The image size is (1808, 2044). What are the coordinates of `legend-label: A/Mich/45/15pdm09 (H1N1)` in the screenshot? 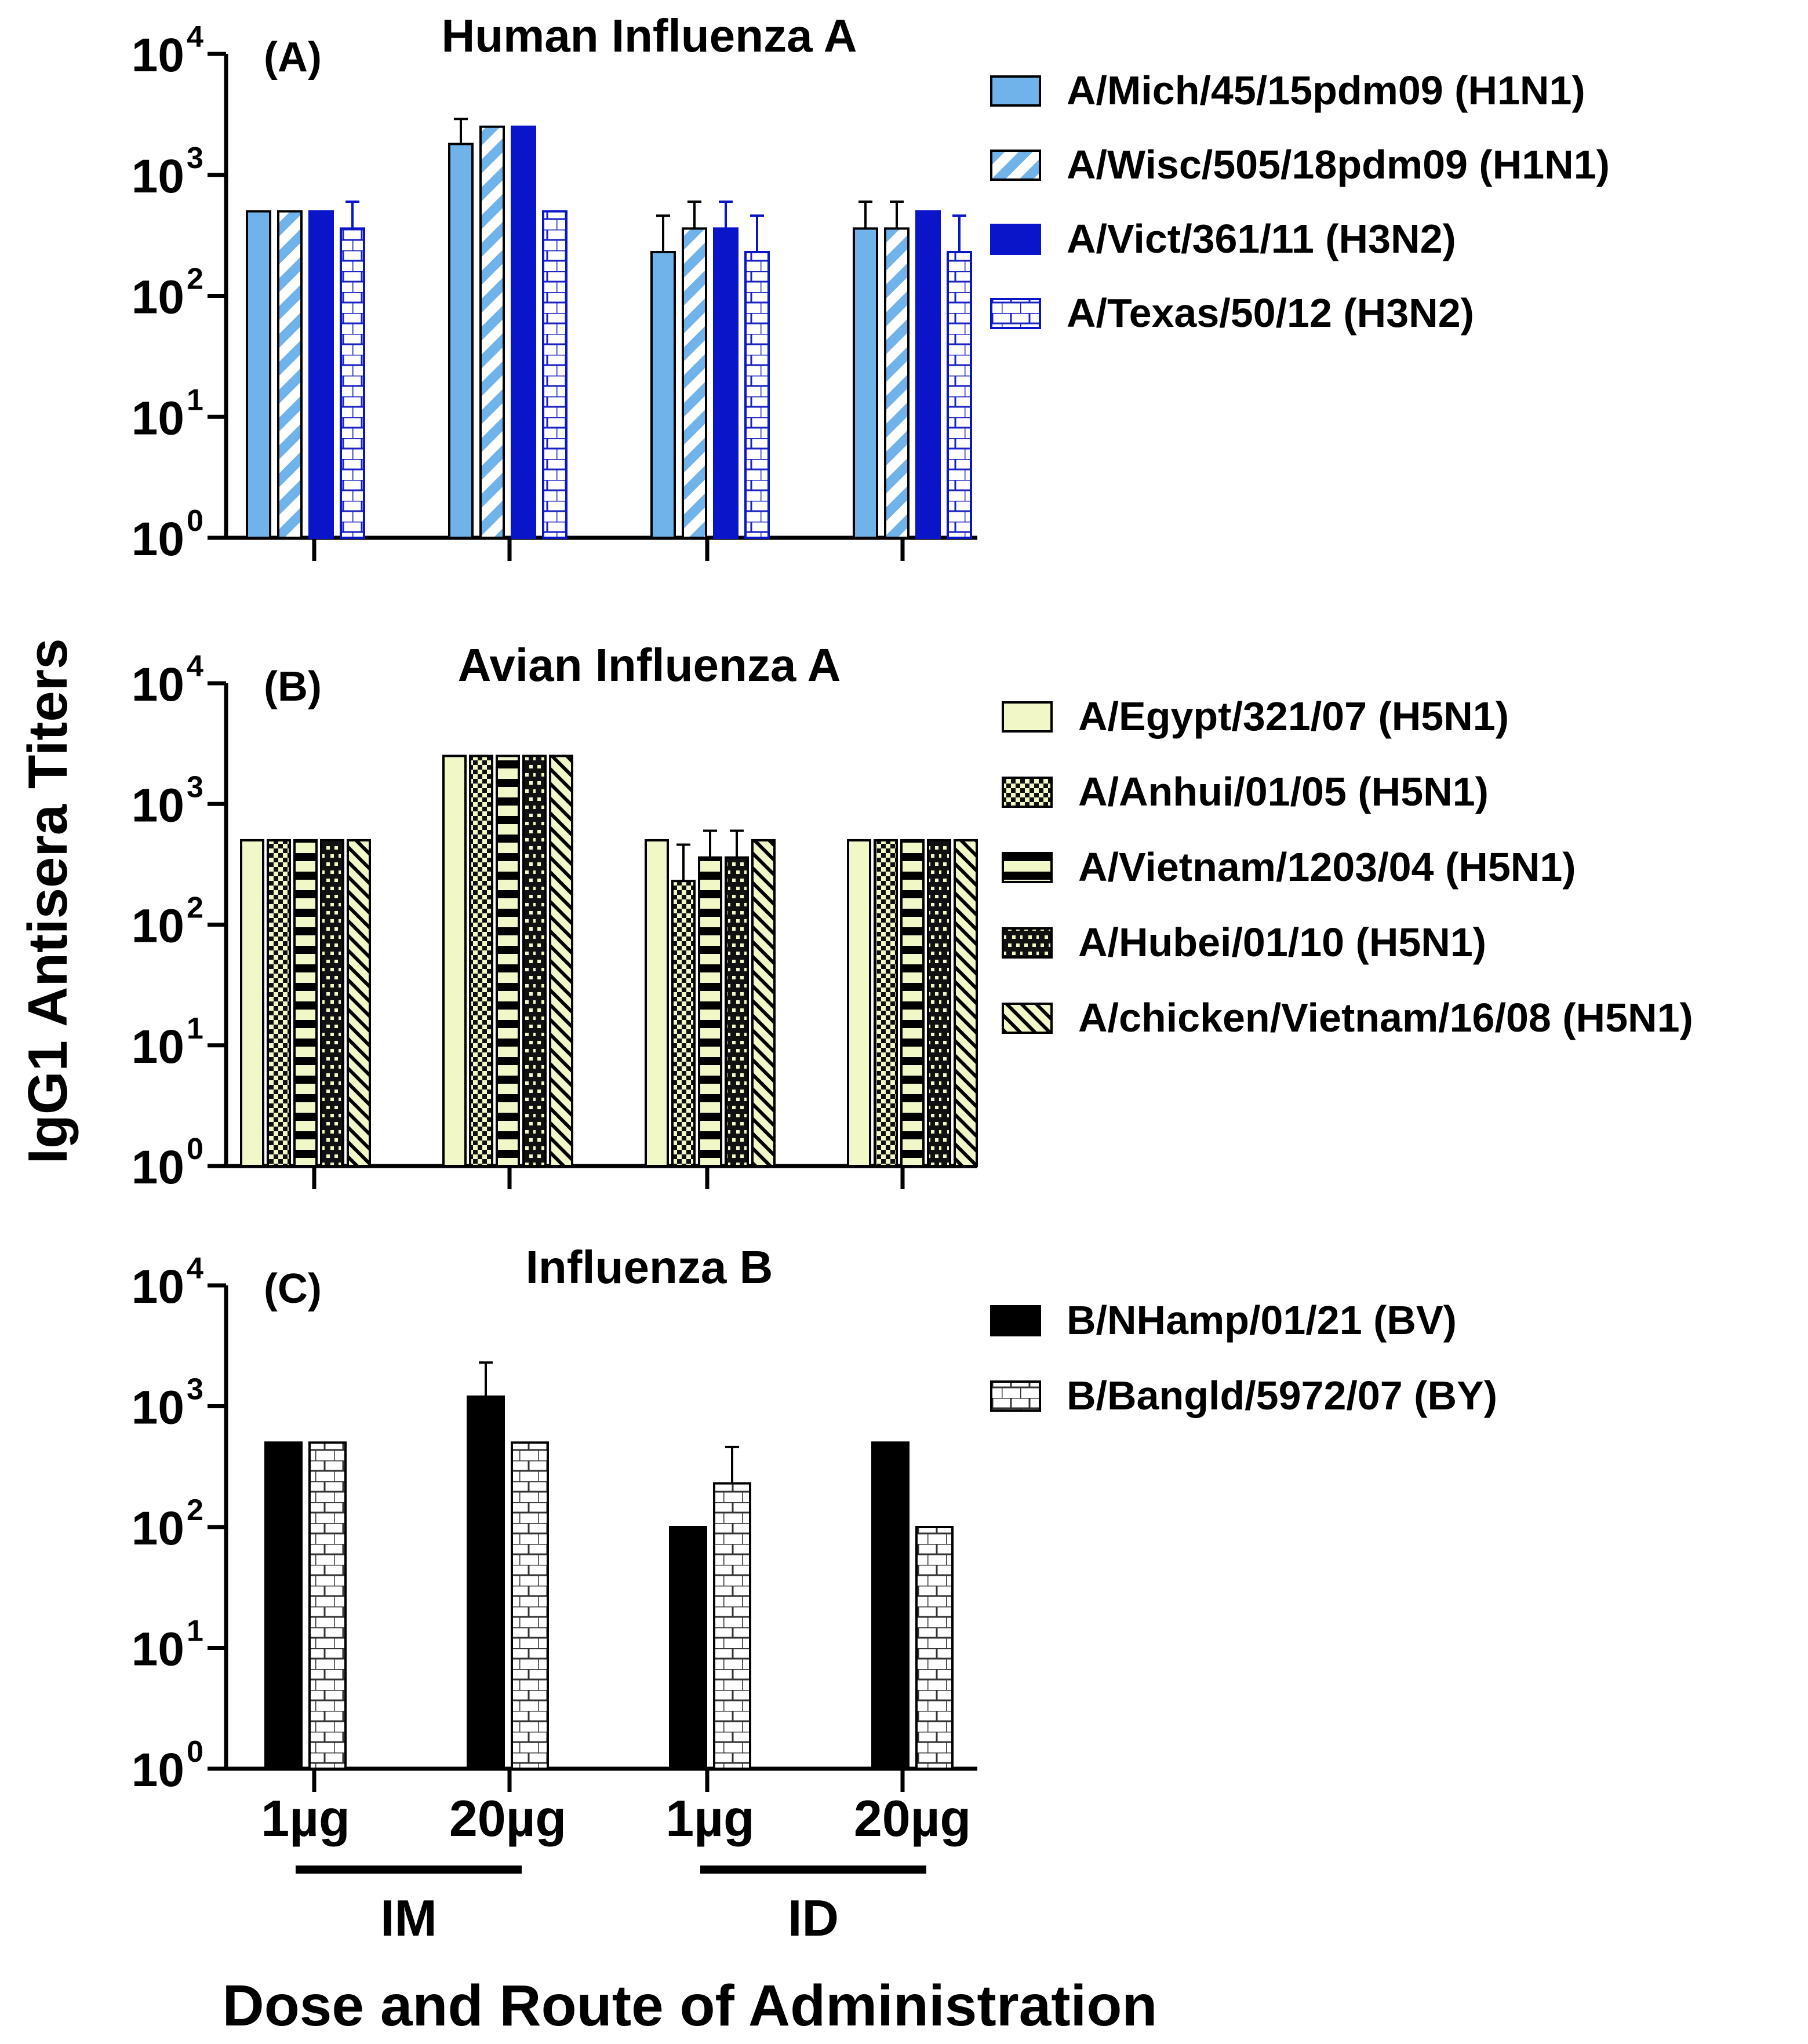 It's located at (1326, 90).